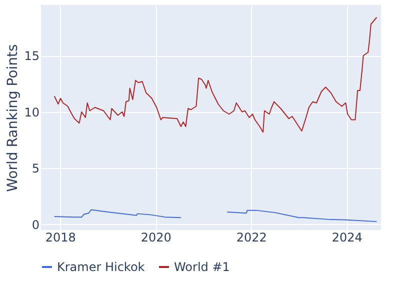 The width and height of the screenshot is (400, 300). I want to click on y-tick-label: 0, so click(36, 225).